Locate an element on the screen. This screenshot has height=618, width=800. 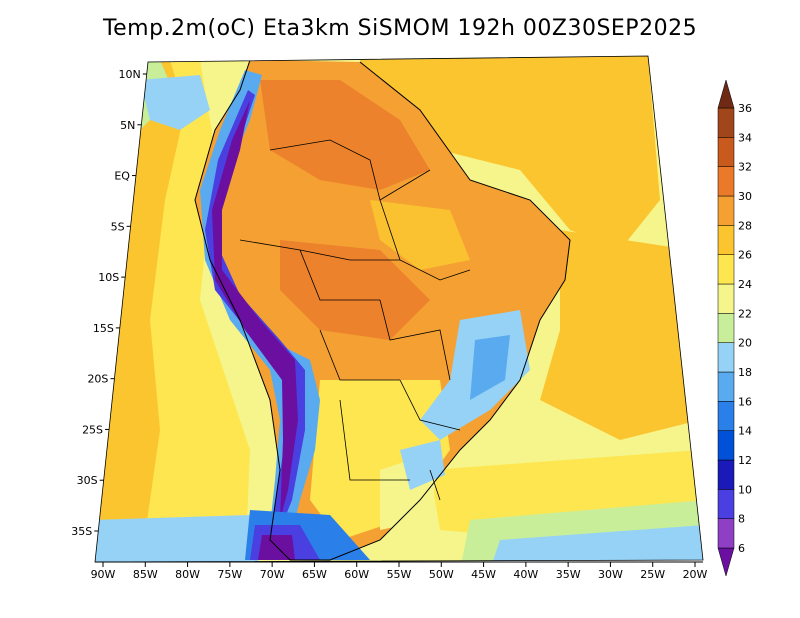
colorbar-label: 6 is located at coordinates (741, 548).